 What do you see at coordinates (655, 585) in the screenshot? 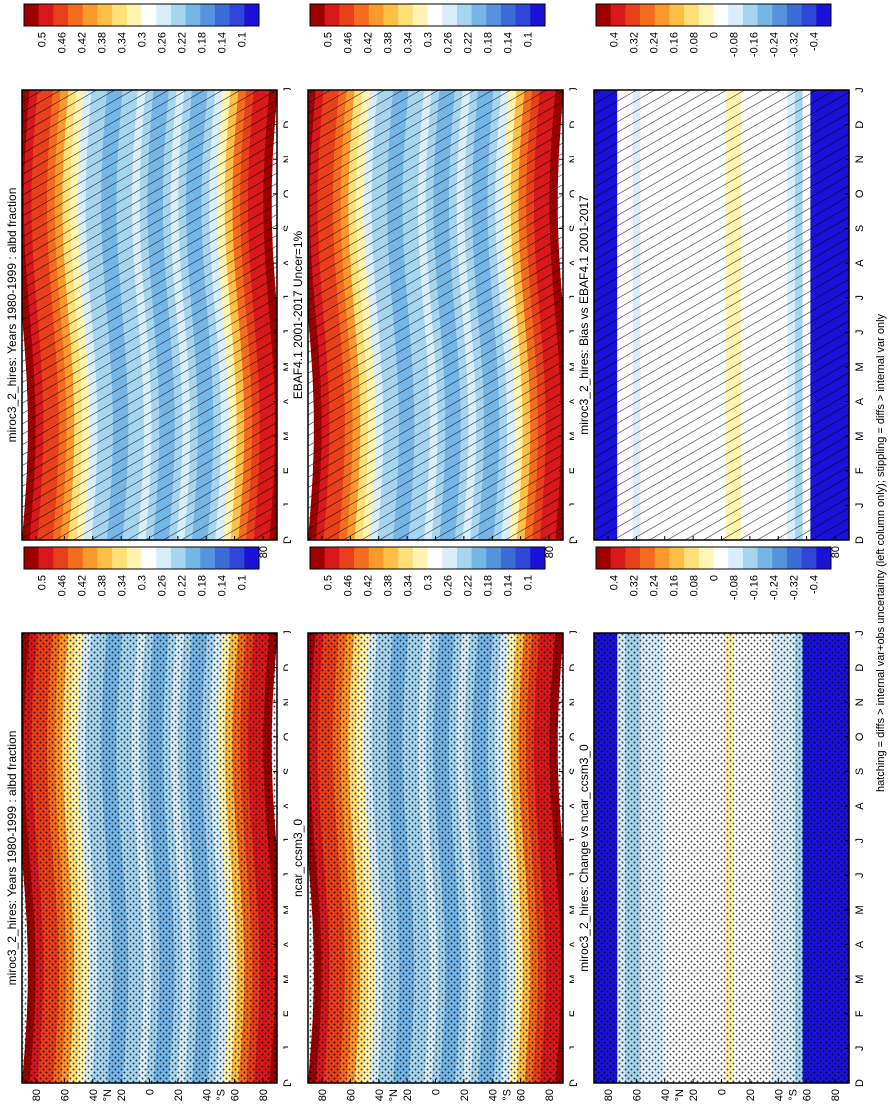
I see `colorbar-label: 0.24` at bounding box center [655, 585].